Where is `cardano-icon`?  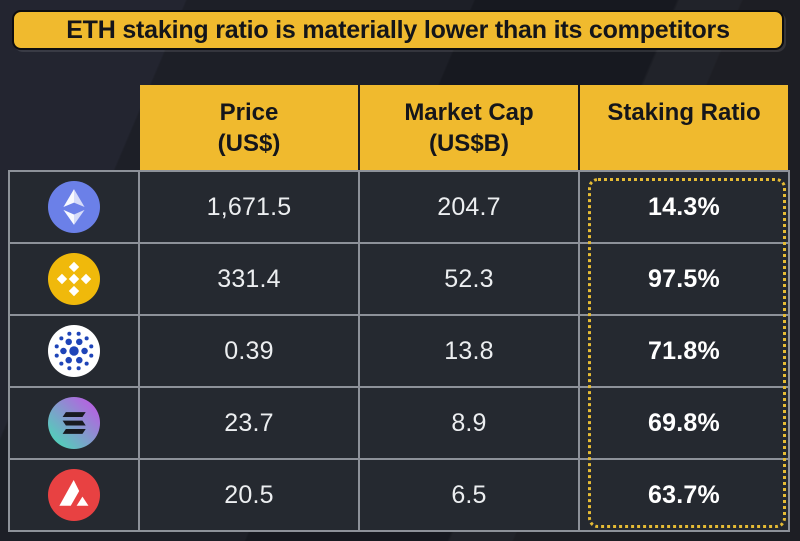
cardano-icon is located at coordinates (74, 351).